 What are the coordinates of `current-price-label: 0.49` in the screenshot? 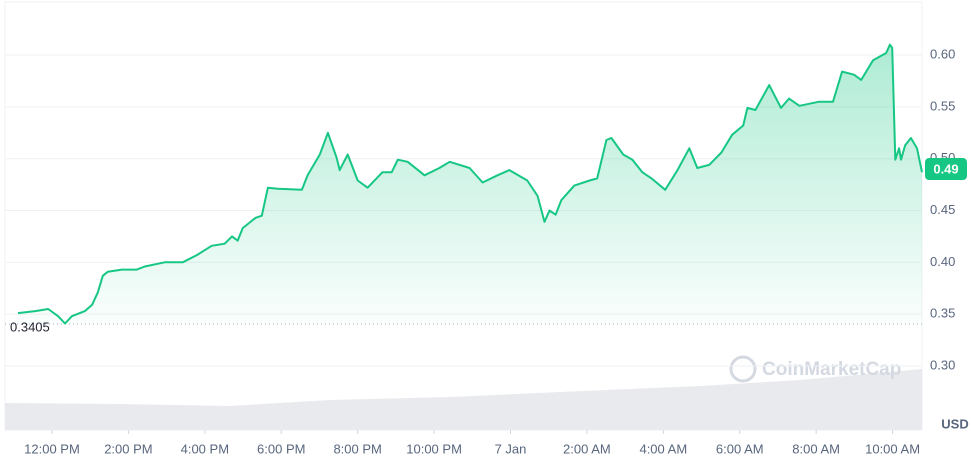 It's located at (945, 168).